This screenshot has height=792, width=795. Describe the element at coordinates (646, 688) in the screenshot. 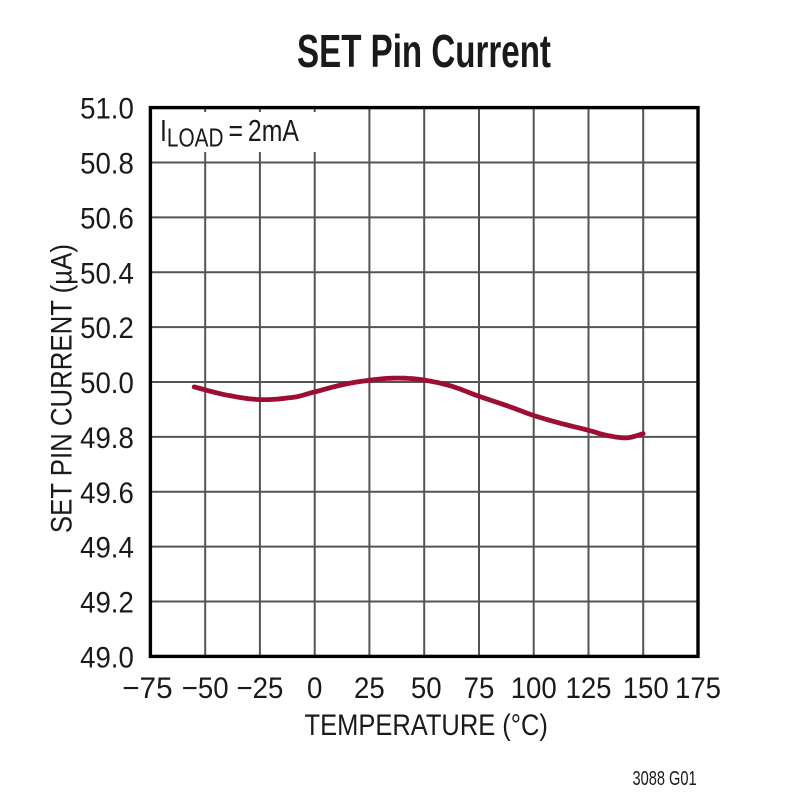

I see `svg-text: 150` at that location.